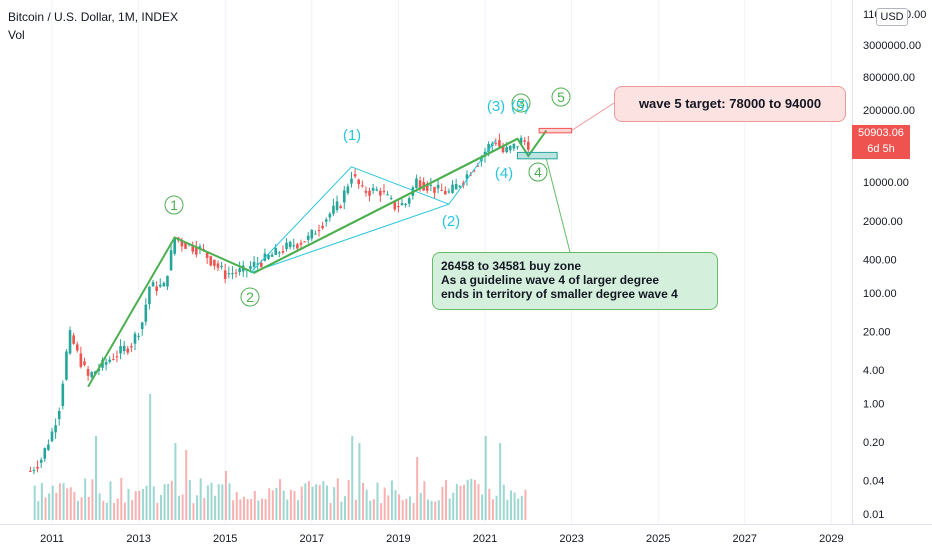  I want to click on blue-wave-label: (2), so click(451, 221).